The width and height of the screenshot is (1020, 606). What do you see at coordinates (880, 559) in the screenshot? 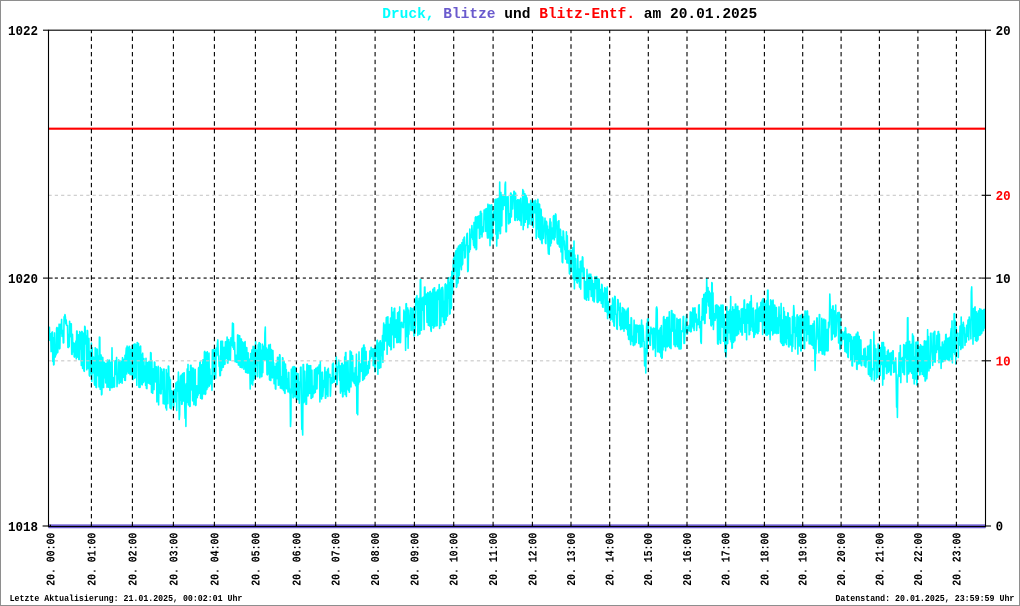
I see `svg-text: 20. 21:00` at bounding box center [880, 559].